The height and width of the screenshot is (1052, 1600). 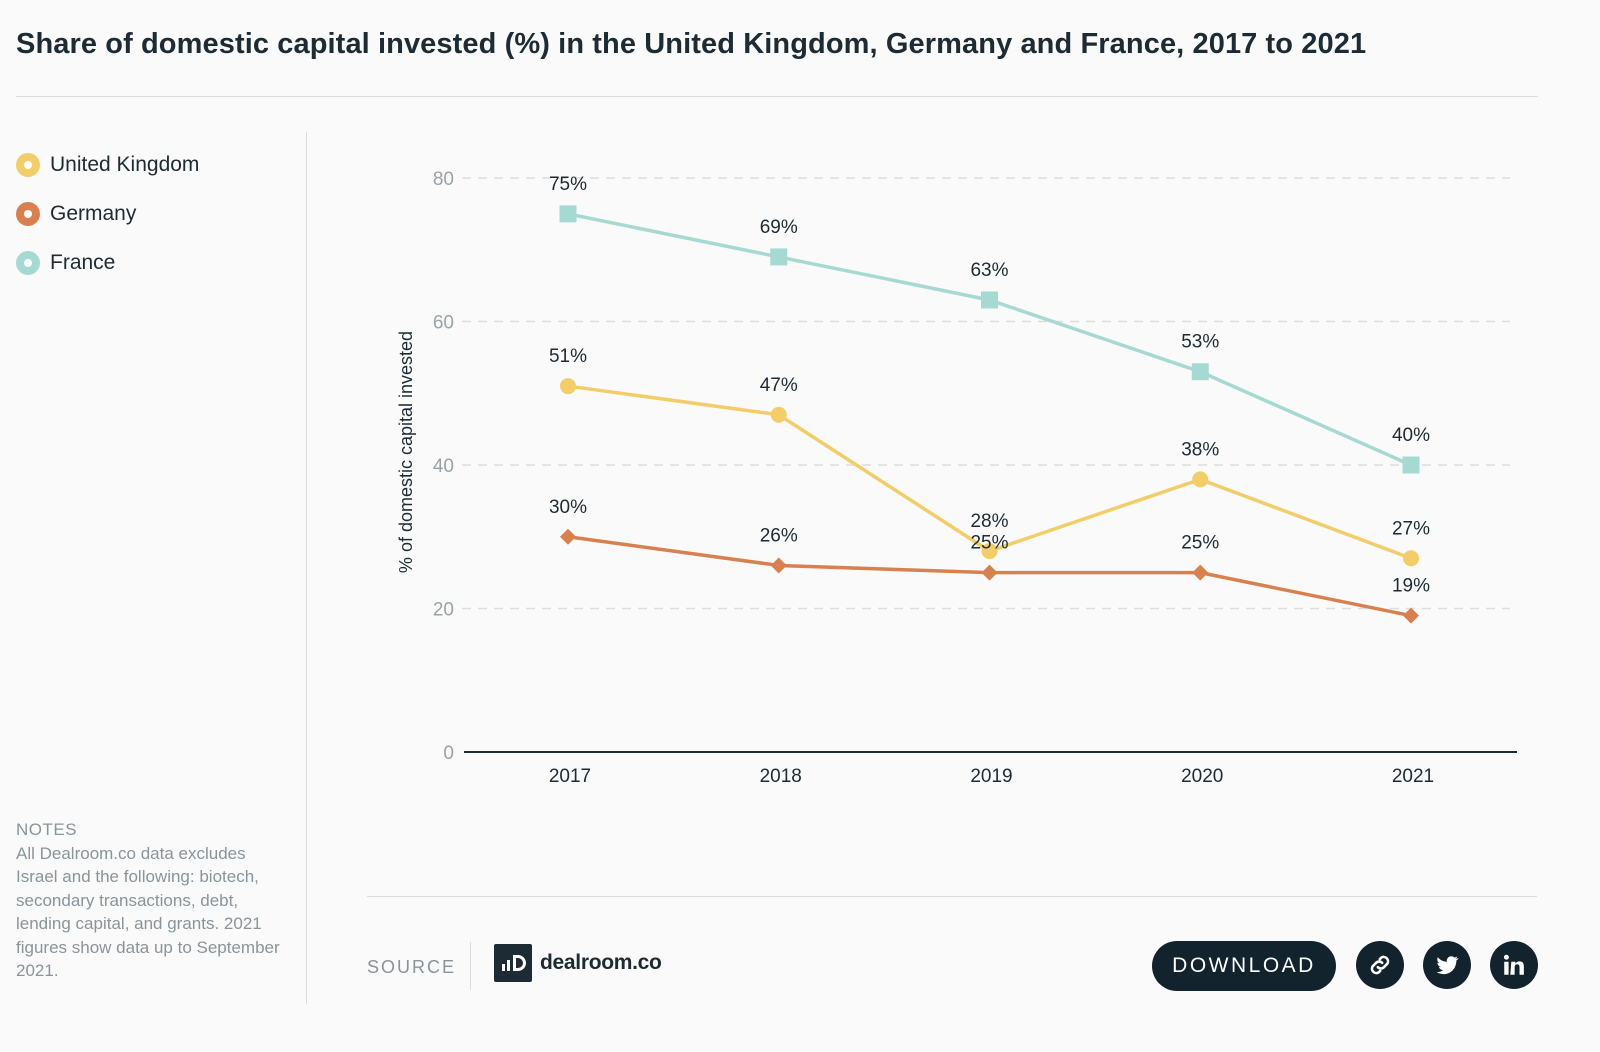 What do you see at coordinates (443, 466) in the screenshot?
I see `y-tick-label: 40` at bounding box center [443, 466].